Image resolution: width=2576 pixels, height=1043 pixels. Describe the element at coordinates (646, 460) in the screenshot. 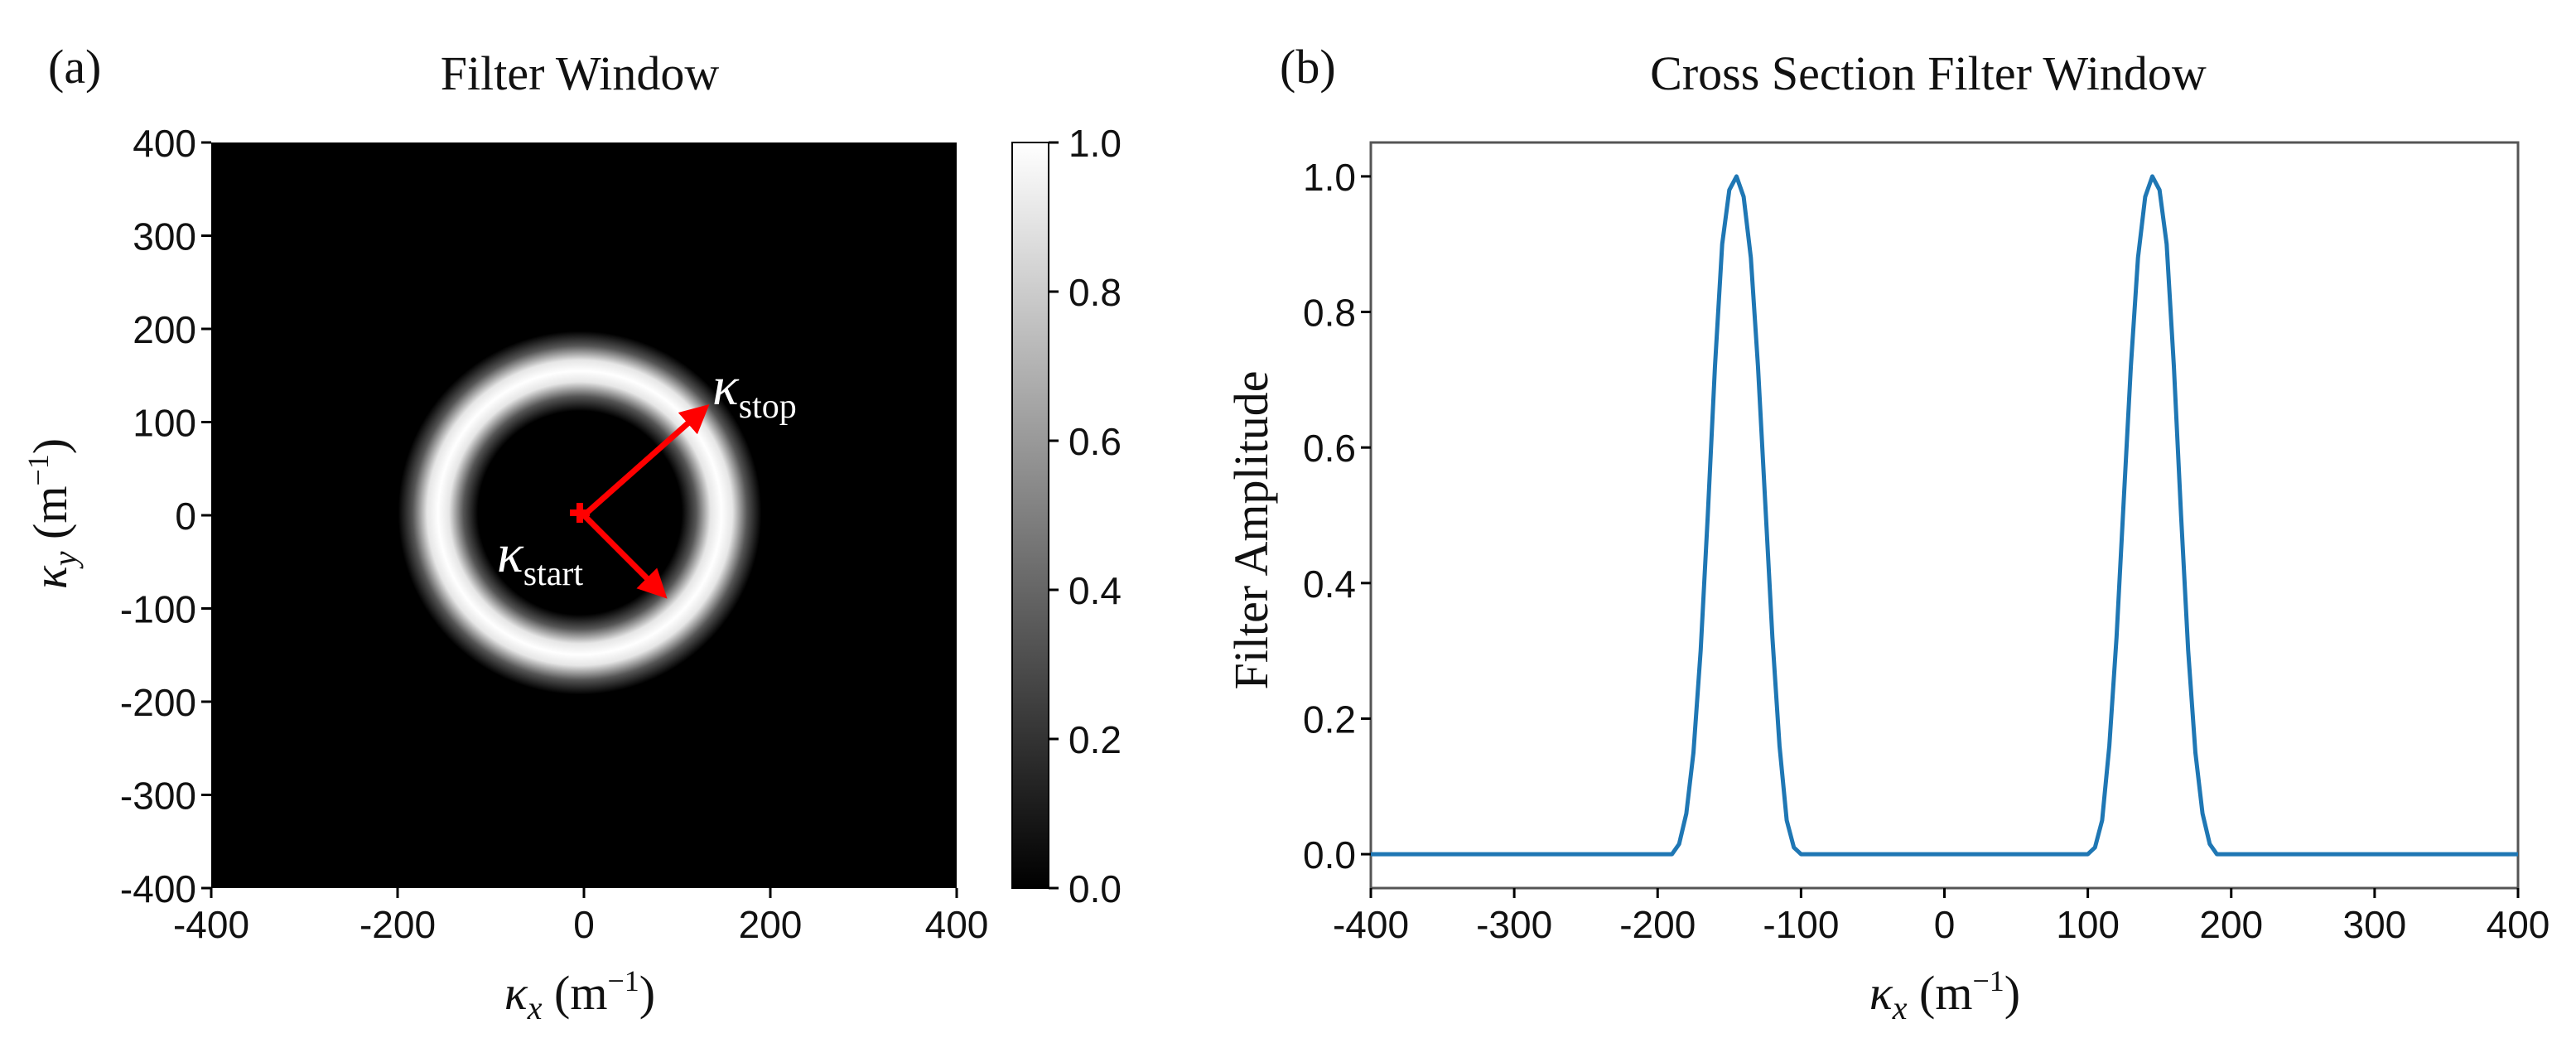

I see `kappa-stop-arrow` at that location.